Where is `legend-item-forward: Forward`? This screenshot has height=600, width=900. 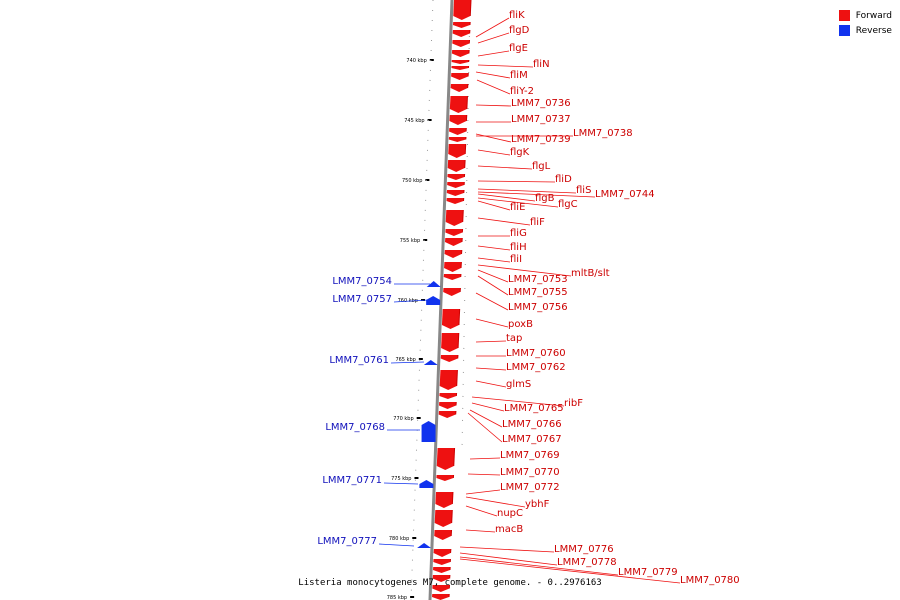 legend-item-forward: Forward is located at coordinates (865, 15).